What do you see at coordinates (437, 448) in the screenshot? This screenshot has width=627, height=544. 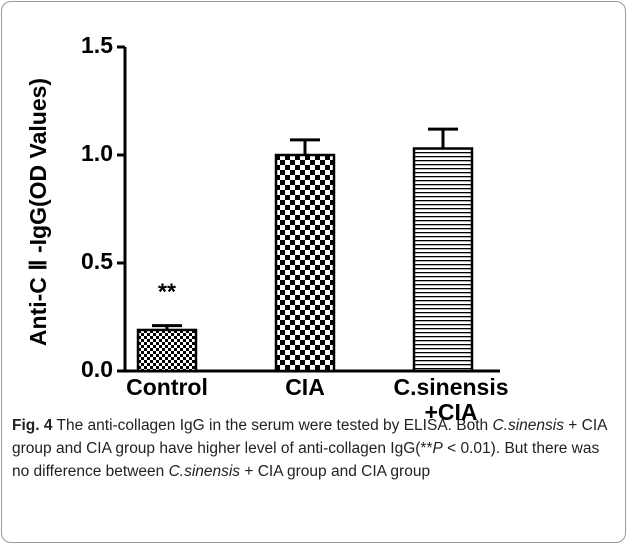 I see `caption-italic: P` at bounding box center [437, 448].